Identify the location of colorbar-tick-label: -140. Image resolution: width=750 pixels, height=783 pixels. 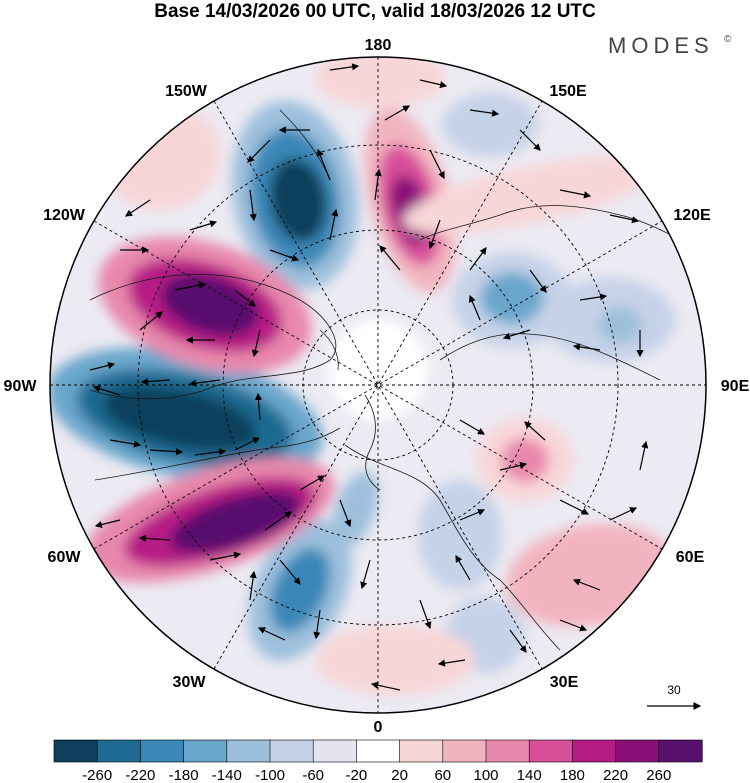
(227, 775).